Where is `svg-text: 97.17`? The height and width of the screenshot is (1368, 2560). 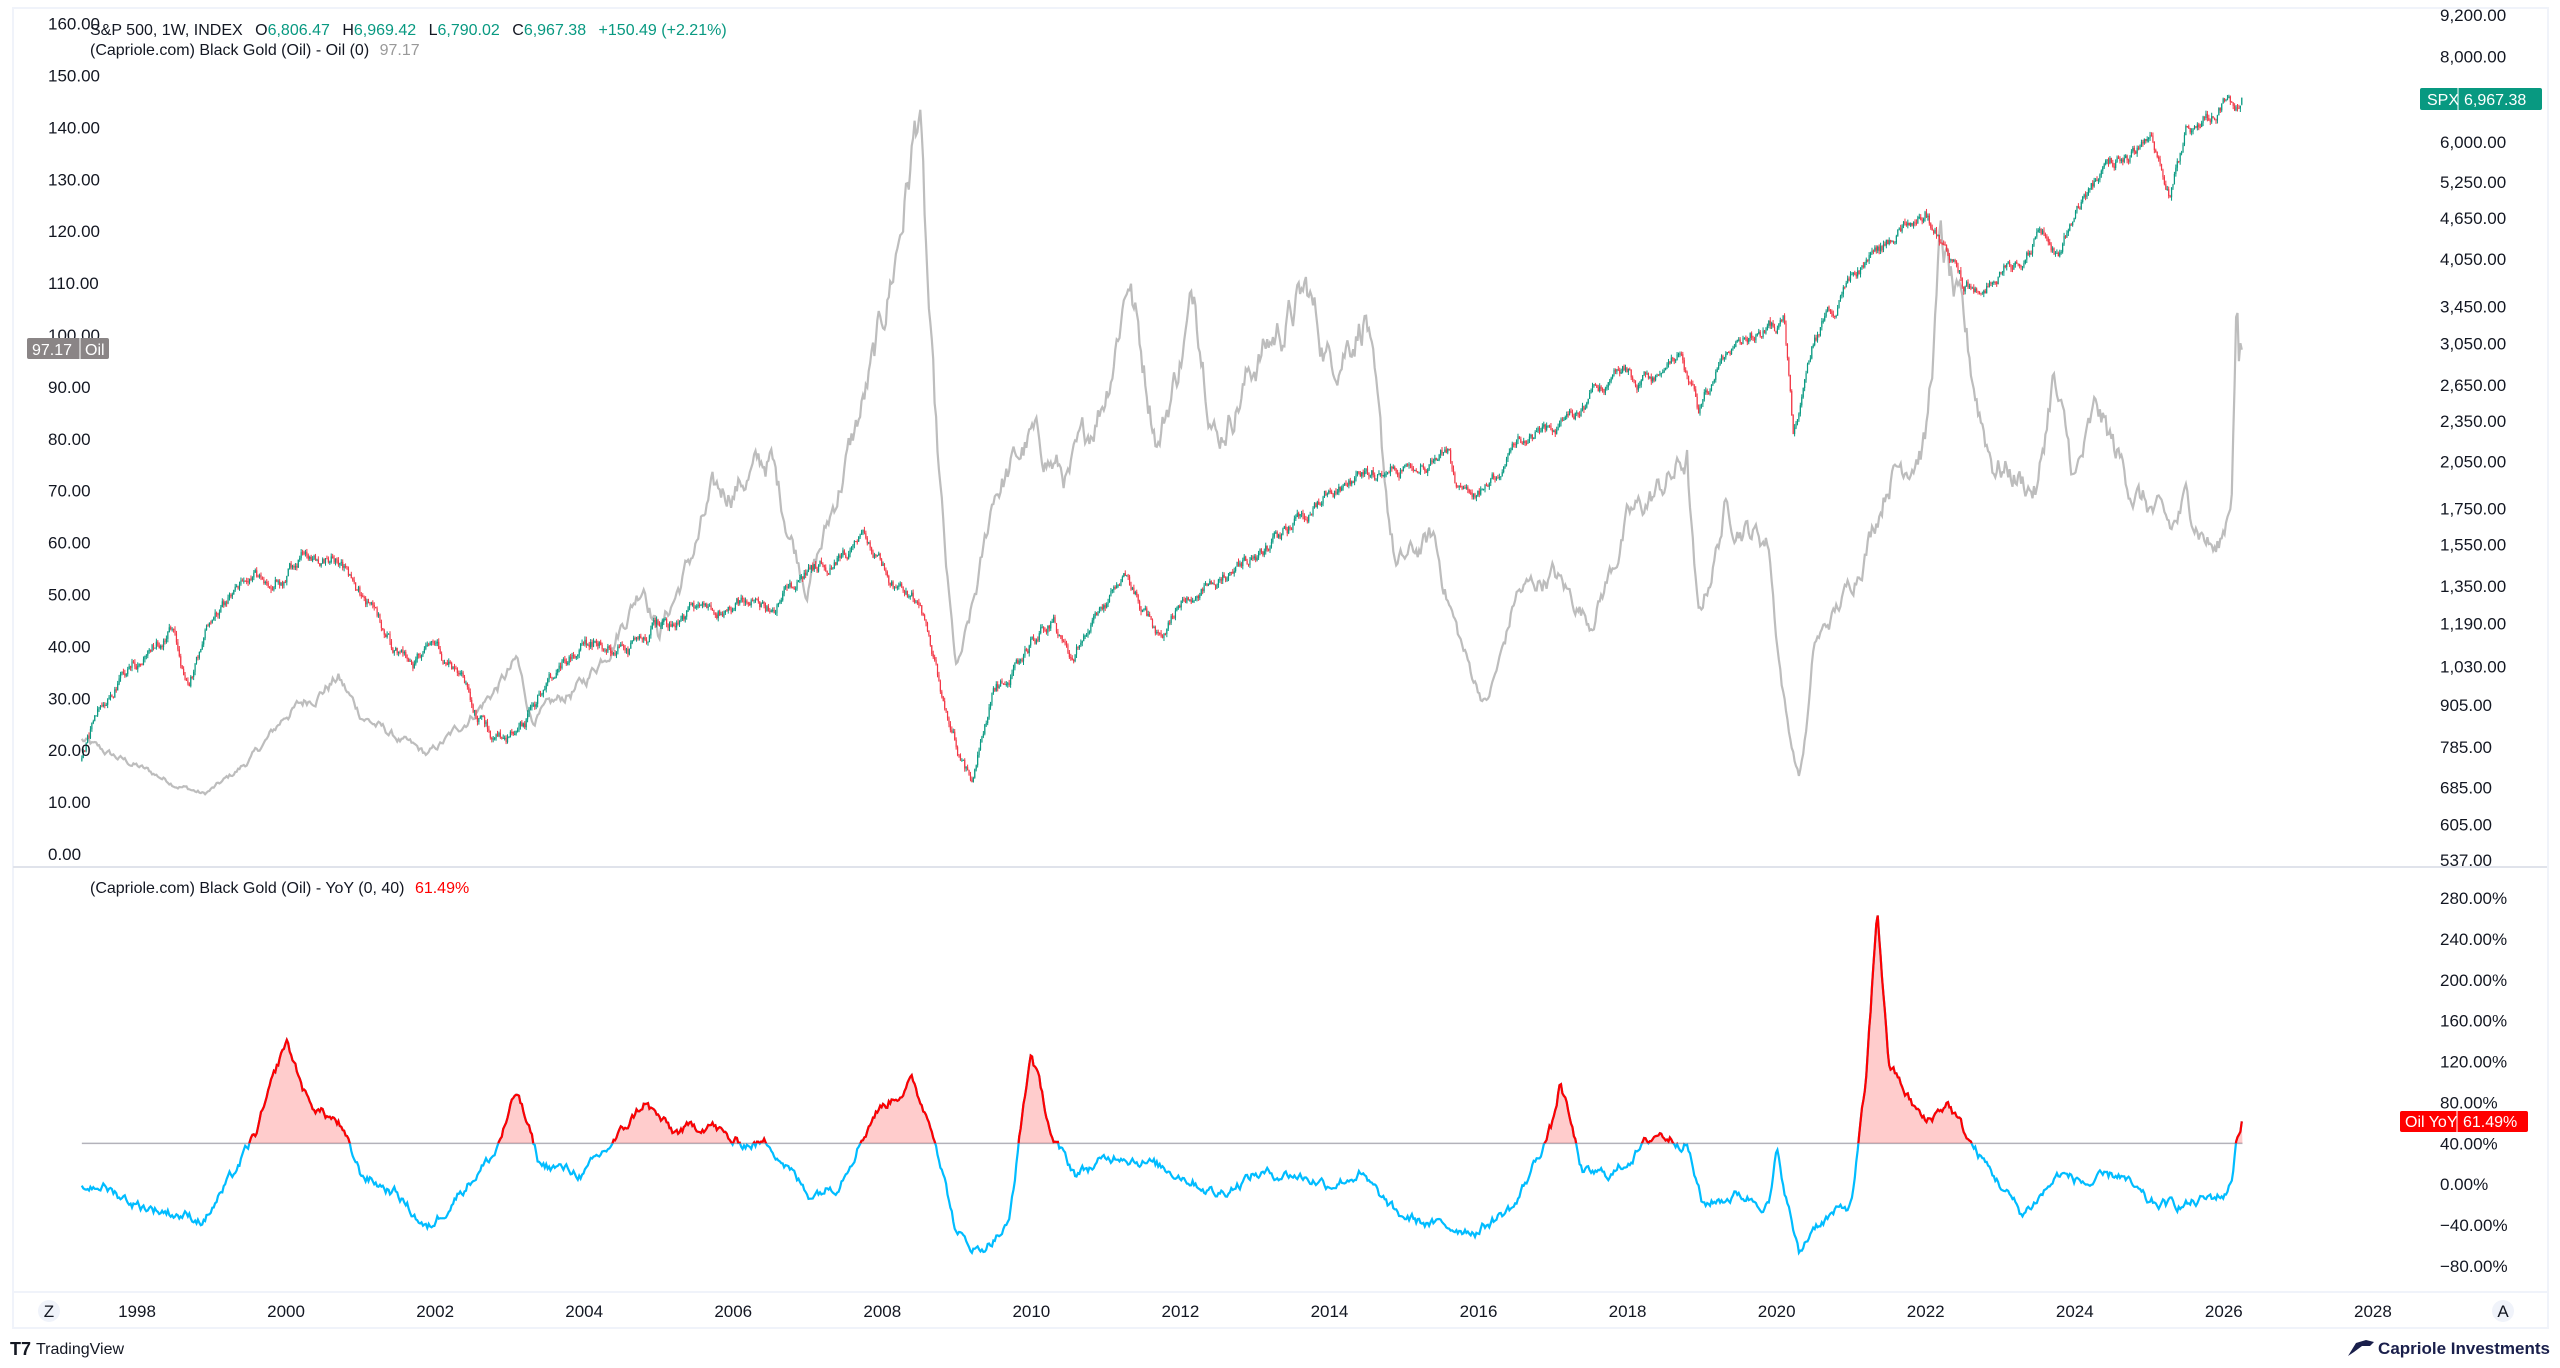 svg-text: 97.17 is located at coordinates (52, 350).